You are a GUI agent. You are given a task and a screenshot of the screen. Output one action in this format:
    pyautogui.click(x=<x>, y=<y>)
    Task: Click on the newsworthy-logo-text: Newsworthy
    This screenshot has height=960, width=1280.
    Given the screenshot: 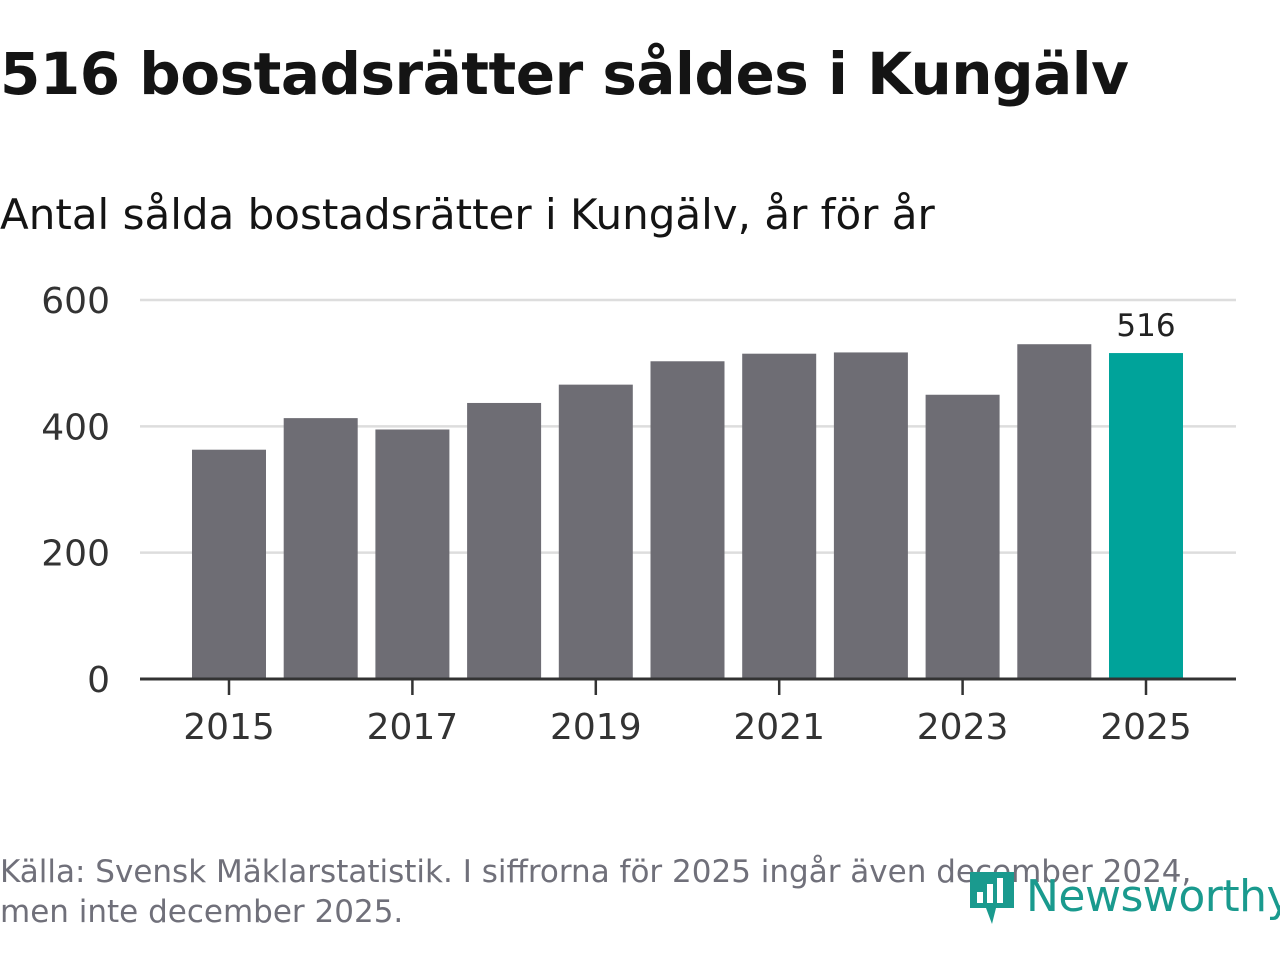 What is the action you would take?
    pyautogui.click(x=1153, y=896)
    